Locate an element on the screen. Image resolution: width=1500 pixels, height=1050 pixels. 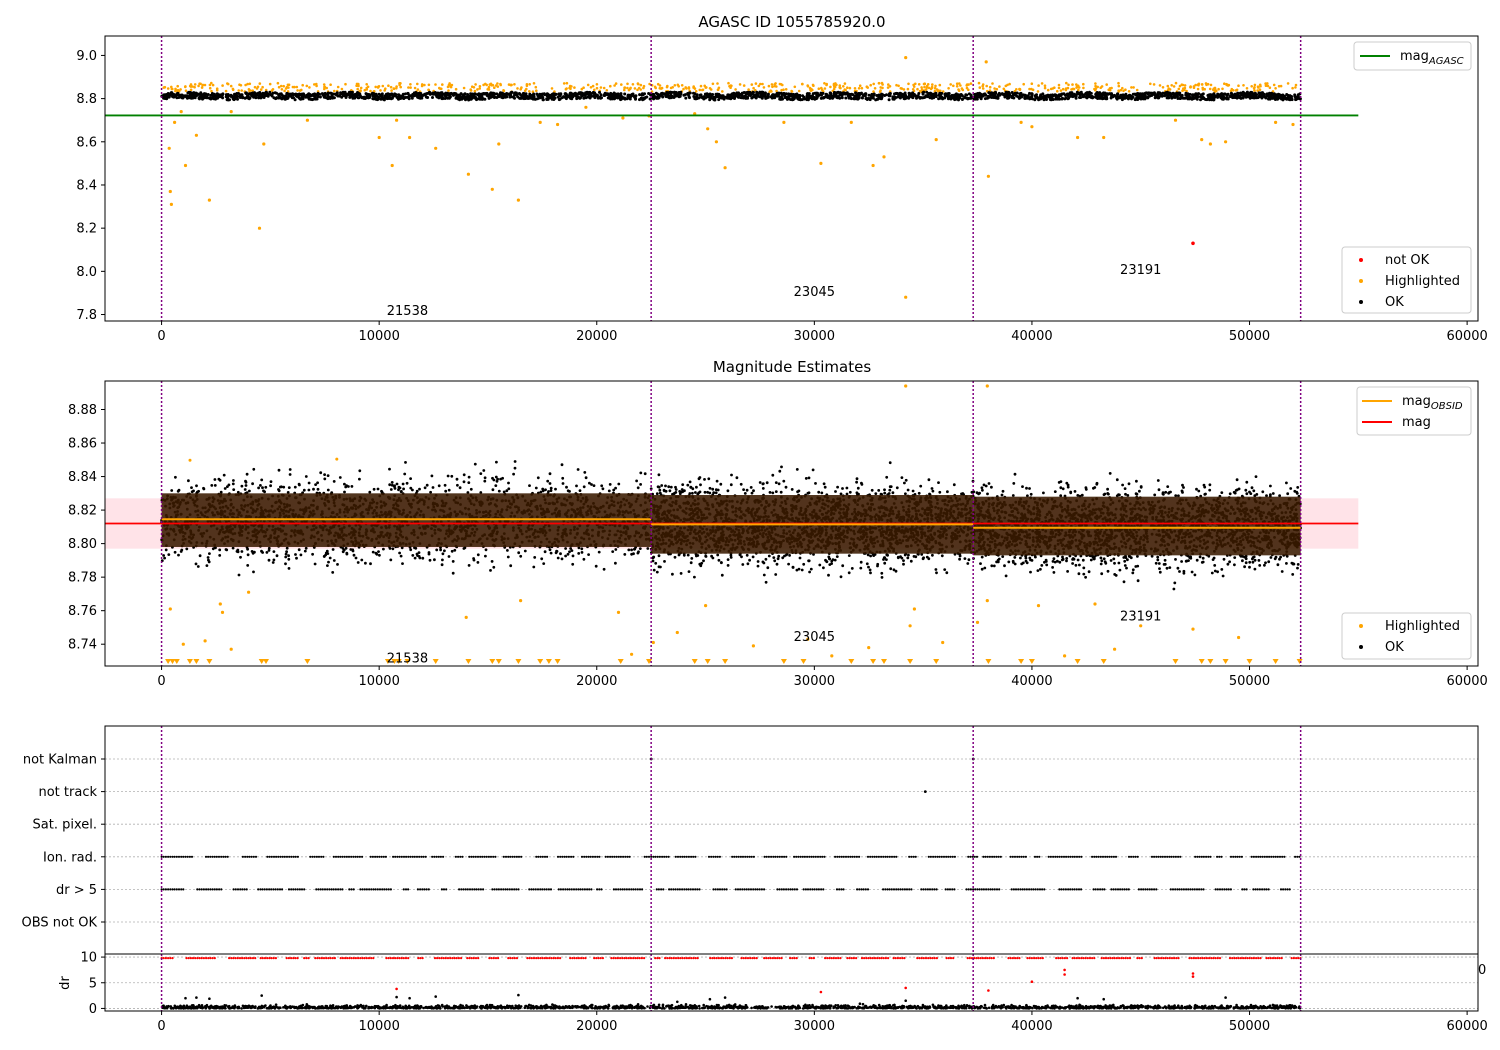
panel1-title: AGASC ID 1055785920.0 is located at coordinates (791, 22).